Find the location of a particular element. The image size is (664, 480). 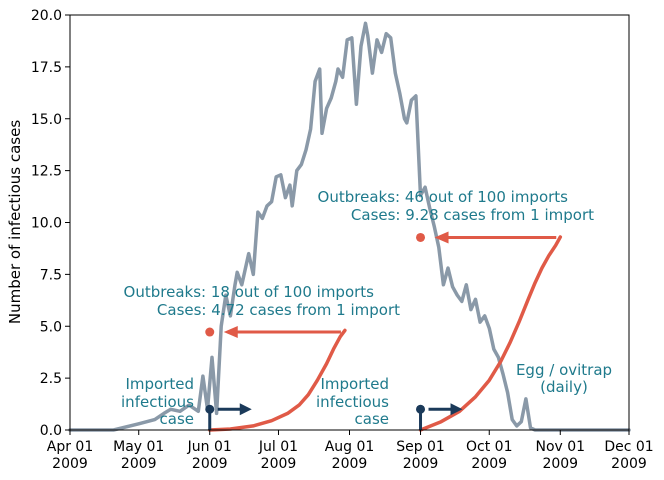

x-tick-label: Jul 01 is located at coordinates (278, 447).